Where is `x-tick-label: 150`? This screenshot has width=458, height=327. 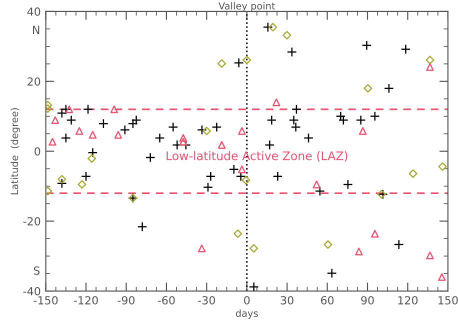 x-tick-label: 150 is located at coordinates (448, 300).